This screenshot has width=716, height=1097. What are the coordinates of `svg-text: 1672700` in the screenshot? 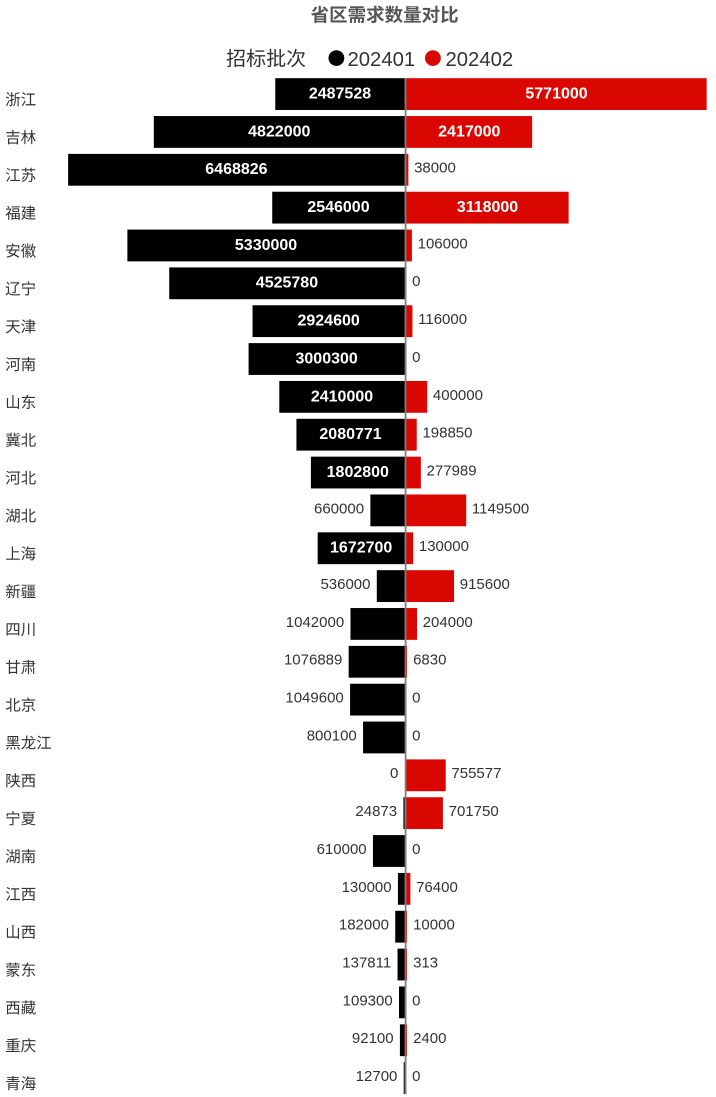 It's located at (361, 548).